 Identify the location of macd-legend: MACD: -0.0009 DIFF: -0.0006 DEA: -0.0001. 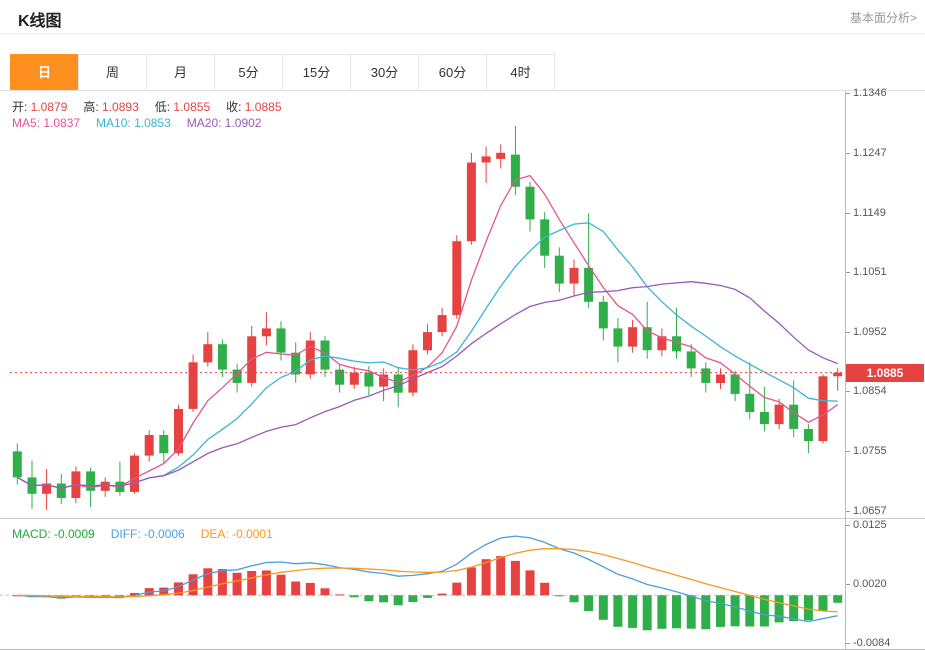
(150, 534).